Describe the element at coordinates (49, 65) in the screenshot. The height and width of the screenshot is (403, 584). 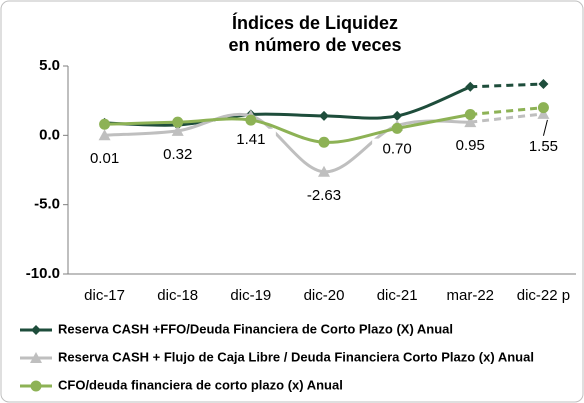
I see `y-tick-label: 5.0` at that location.